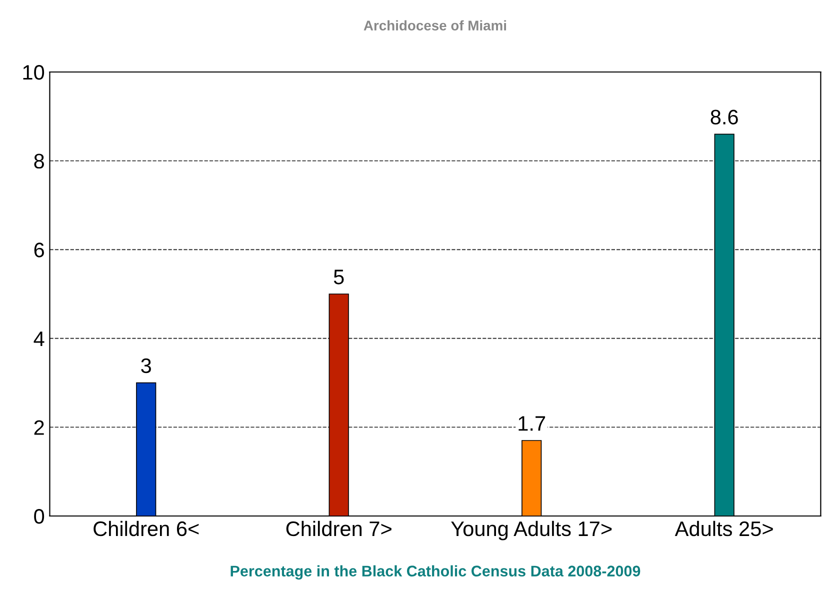 The width and height of the screenshot is (829, 600). I want to click on y-tick-label: 6, so click(39, 250).